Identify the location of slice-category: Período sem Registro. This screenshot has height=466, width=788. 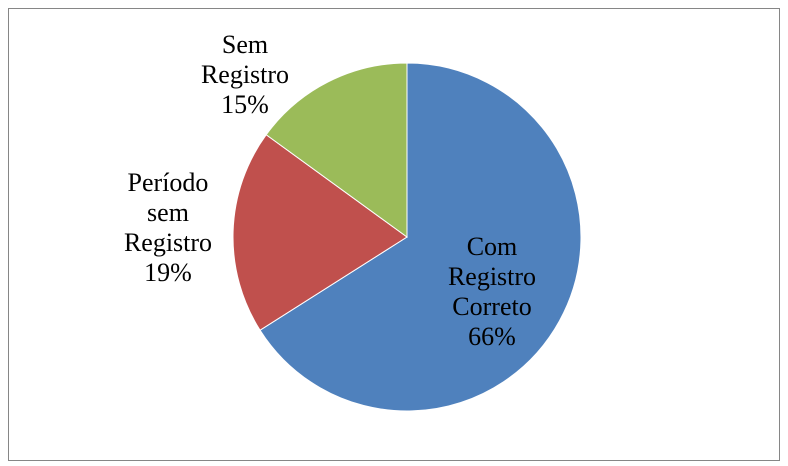
(168, 212).